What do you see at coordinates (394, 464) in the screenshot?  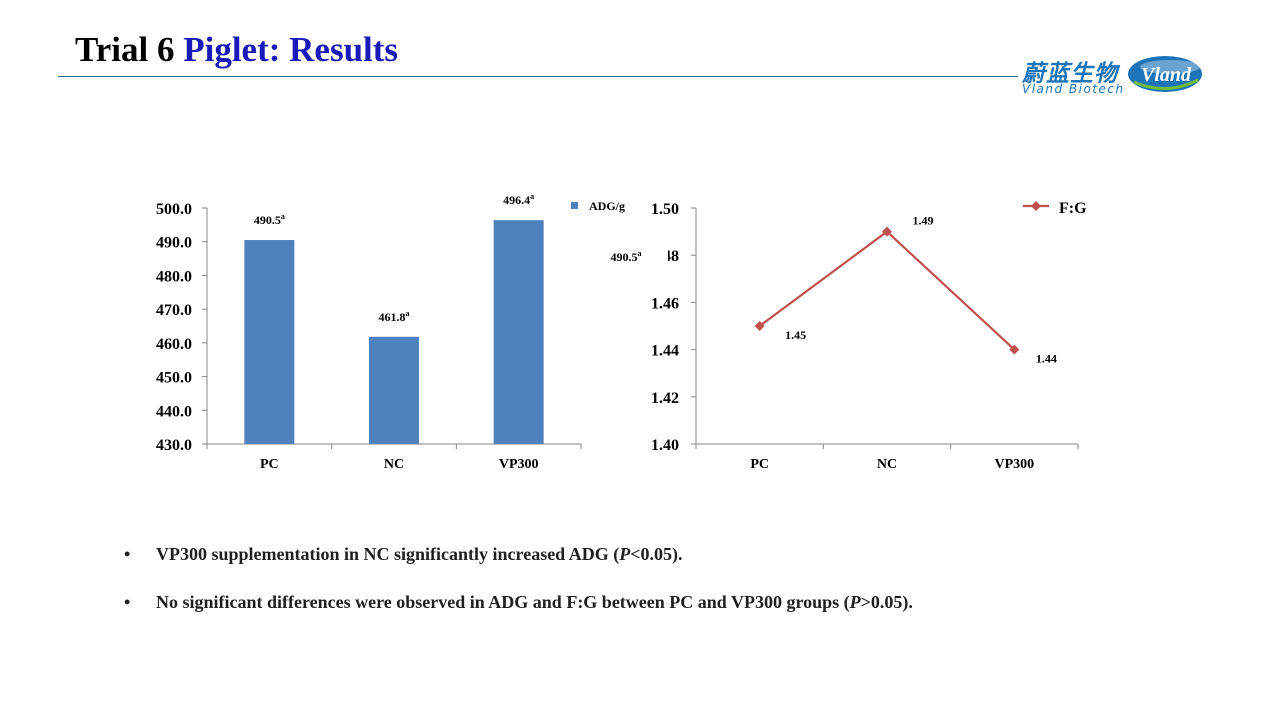 I see `bar-x-tick-label: NC` at bounding box center [394, 464].